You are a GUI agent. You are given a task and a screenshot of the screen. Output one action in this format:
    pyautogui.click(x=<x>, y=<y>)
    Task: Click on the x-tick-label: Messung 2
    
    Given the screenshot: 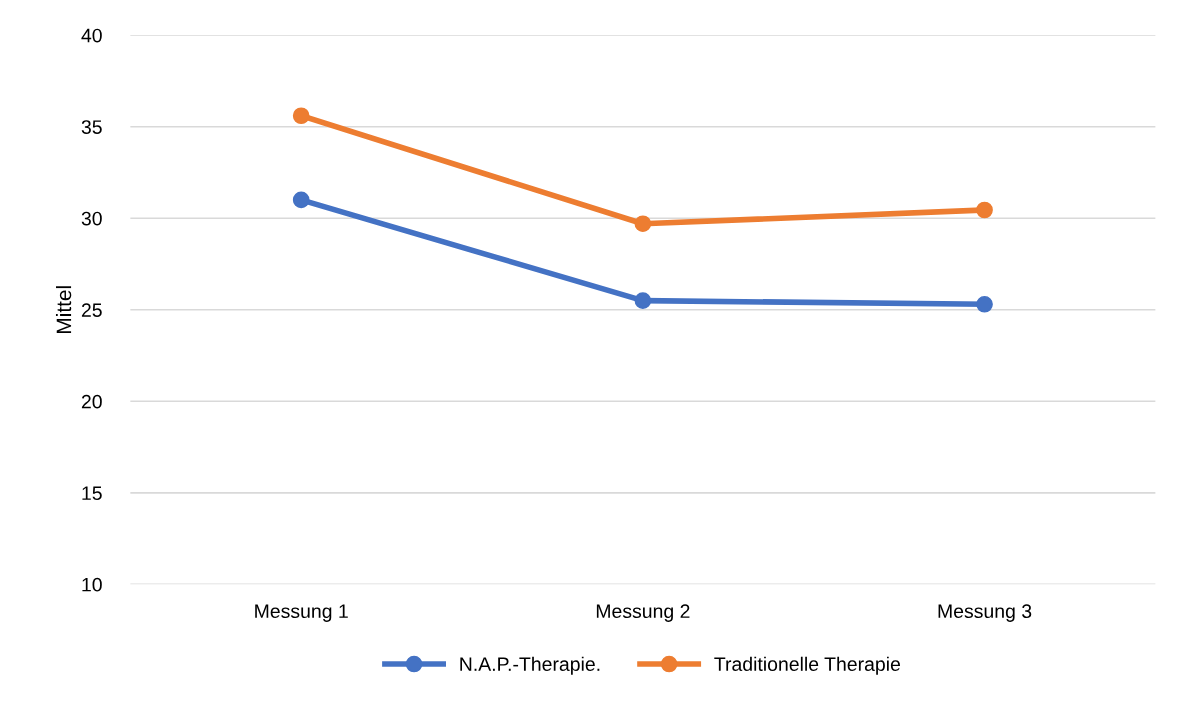 What is the action you would take?
    pyautogui.click(x=643, y=613)
    